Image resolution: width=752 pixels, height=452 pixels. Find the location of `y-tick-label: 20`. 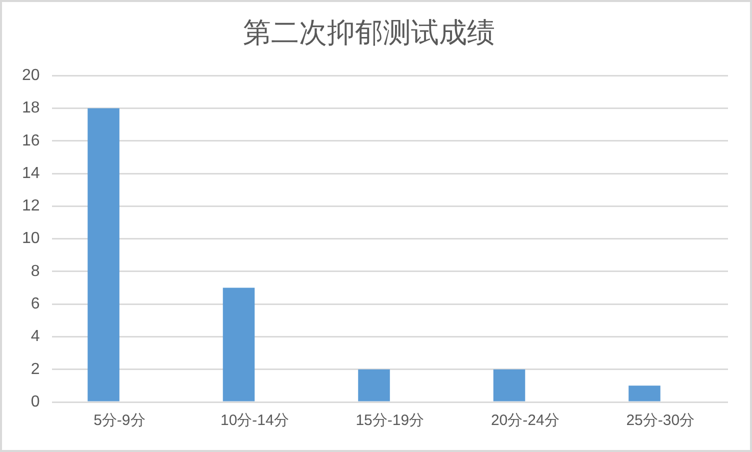

y-tick-label: 20 is located at coordinates (31, 75).